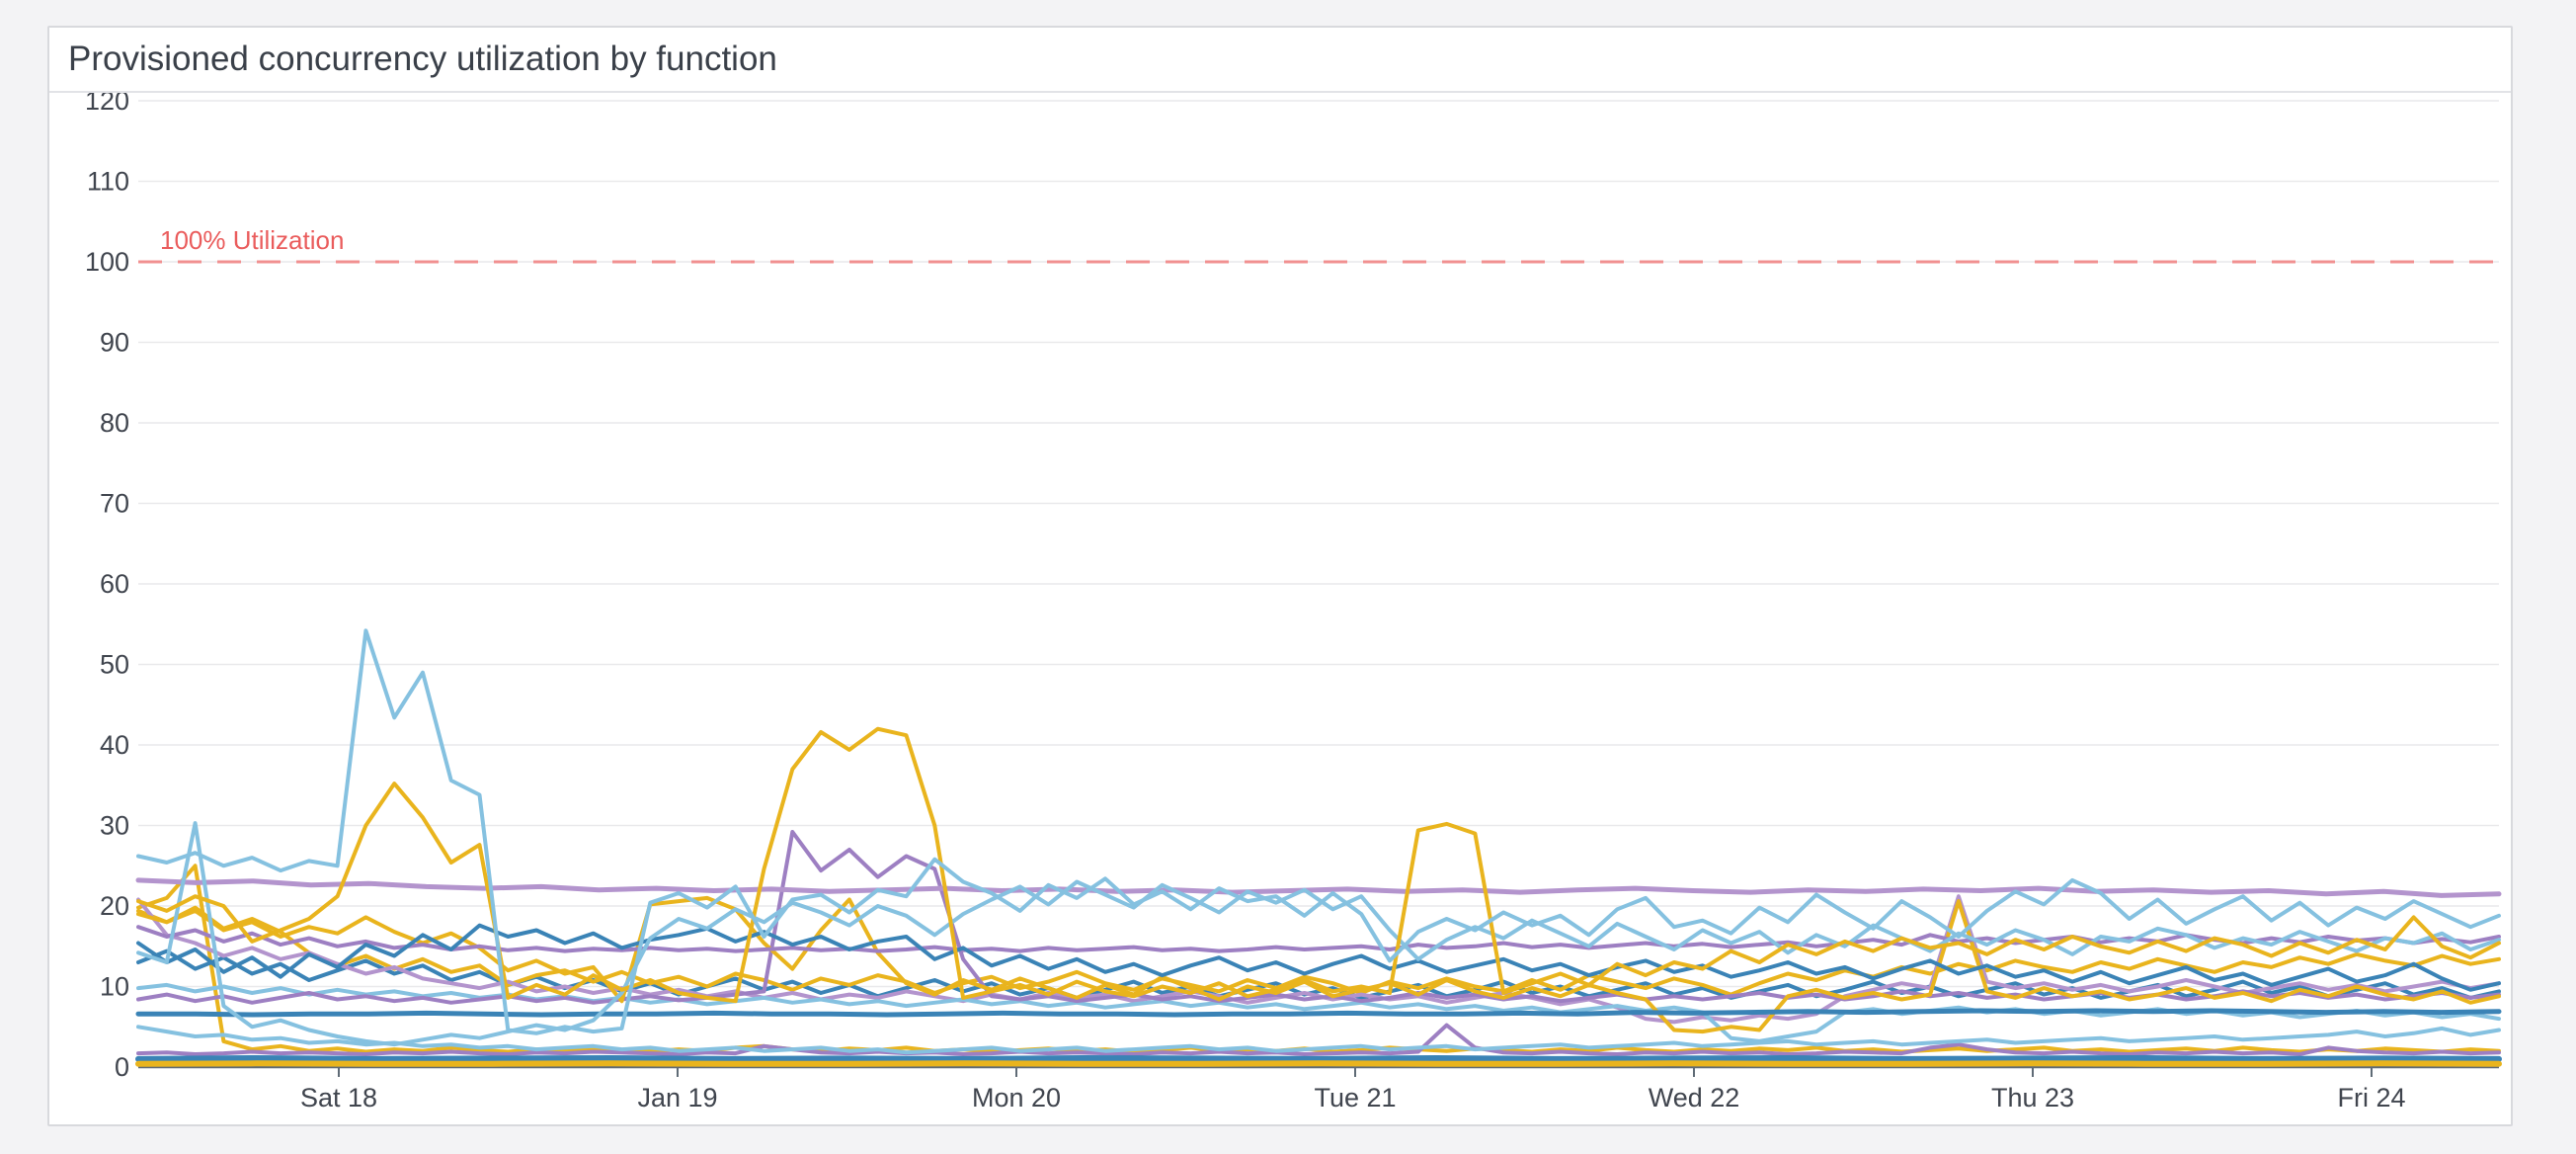  Describe the element at coordinates (114, 423) in the screenshot. I see `y-tick-label: 80` at that location.